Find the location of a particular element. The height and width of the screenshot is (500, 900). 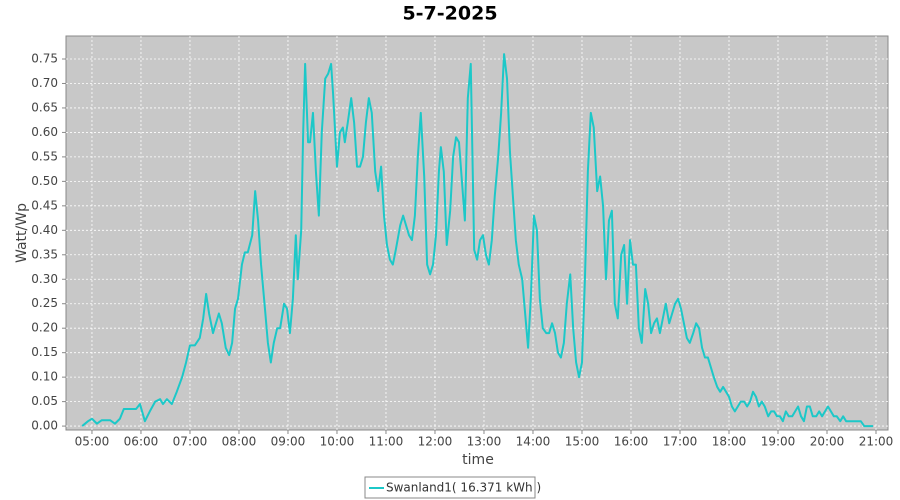

y-tick-label: 0.65 is located at coordinates (44, 107).